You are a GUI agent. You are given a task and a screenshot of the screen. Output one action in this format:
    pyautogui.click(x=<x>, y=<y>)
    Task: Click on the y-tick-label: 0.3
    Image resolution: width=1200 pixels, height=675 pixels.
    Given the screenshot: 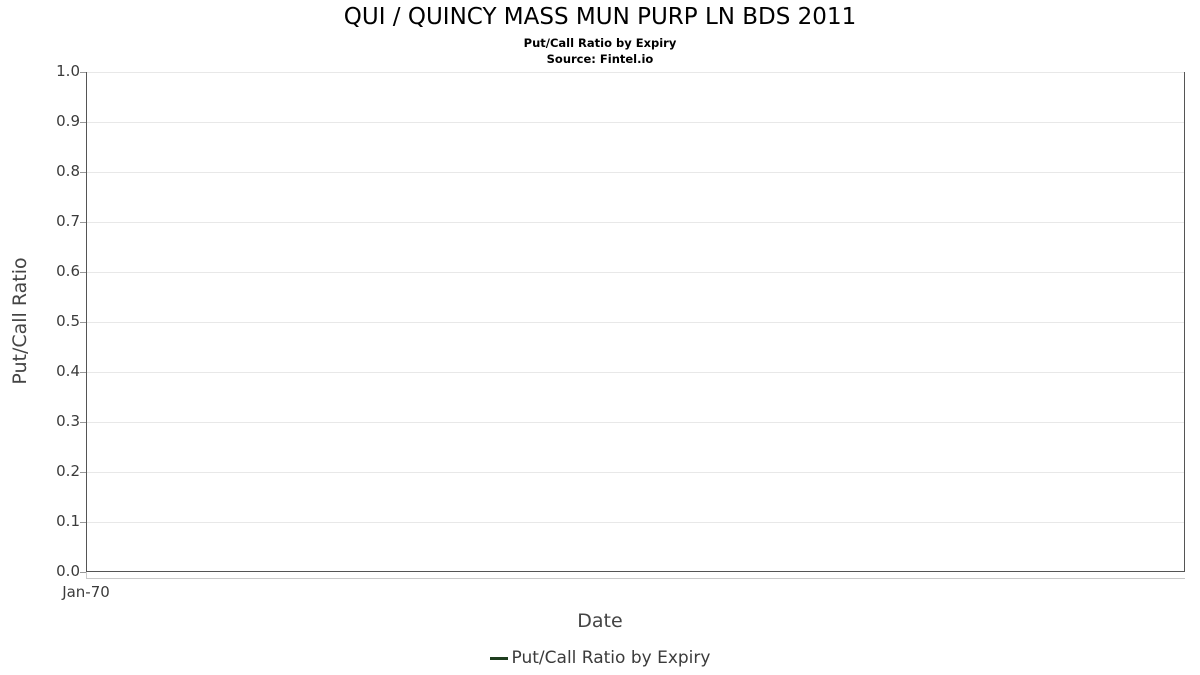 What is the action you would take?
    pyautogui.click(x=68, y=421)
    